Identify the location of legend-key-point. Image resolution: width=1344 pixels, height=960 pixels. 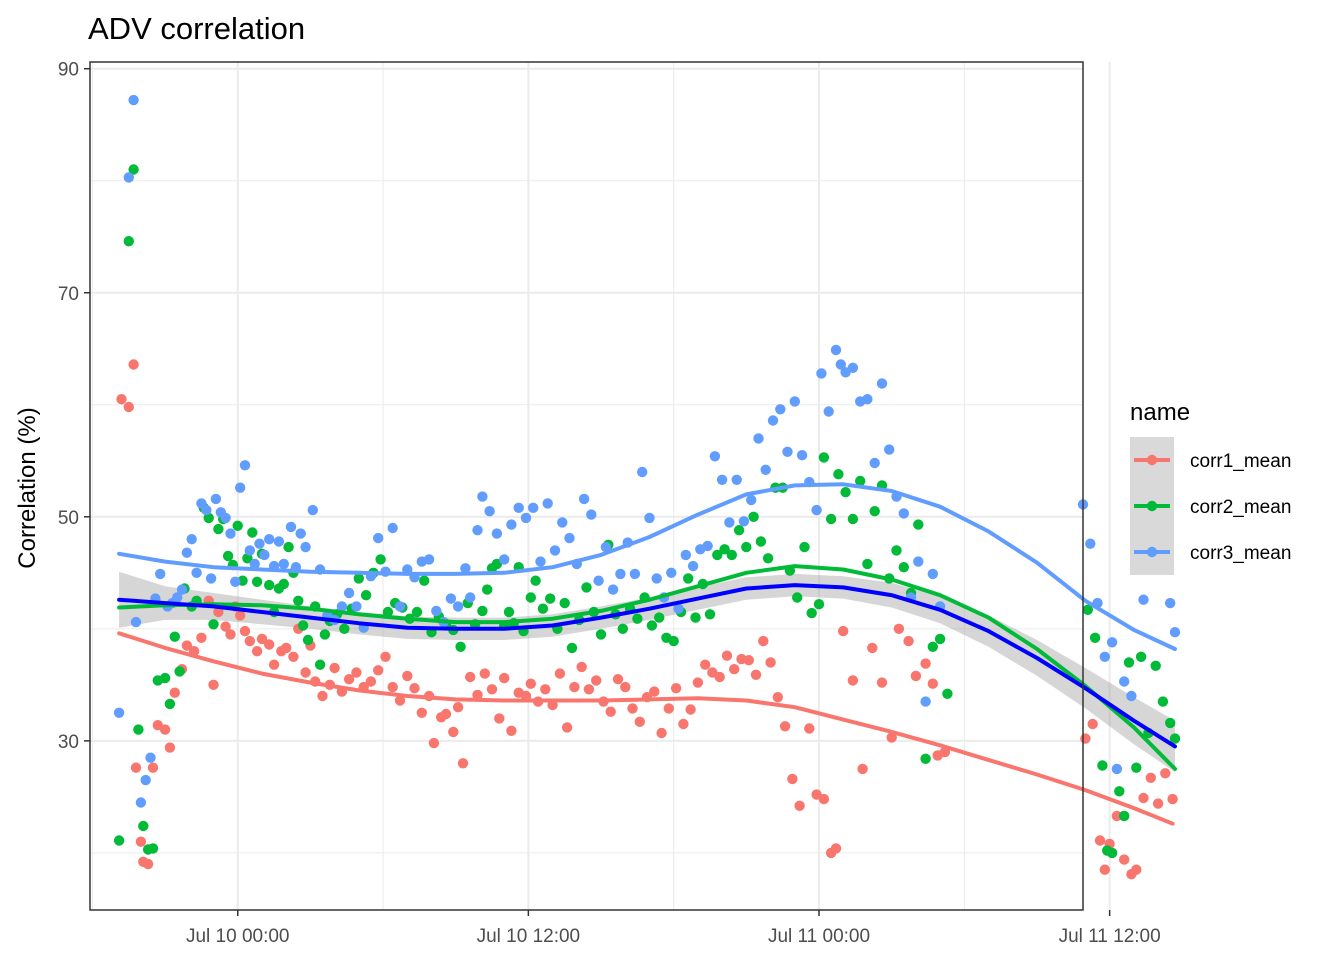
(1152, 460).